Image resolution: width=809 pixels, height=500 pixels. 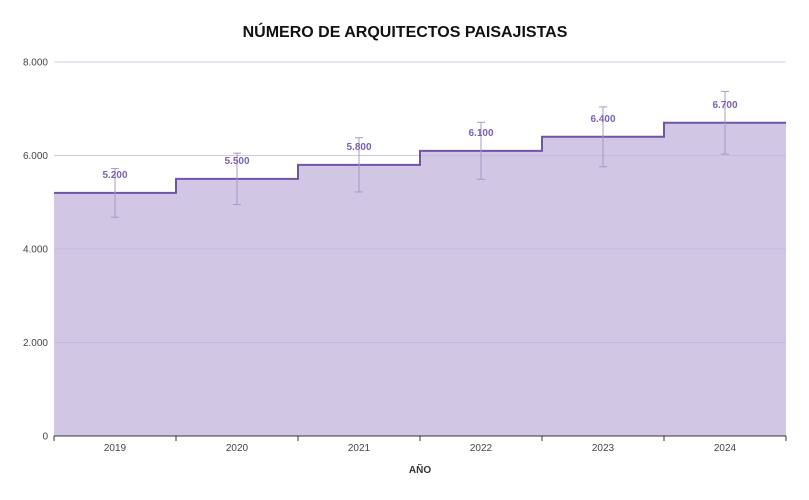 I want to click on y-tick-label: 4.000, so click(x=35, y=250).